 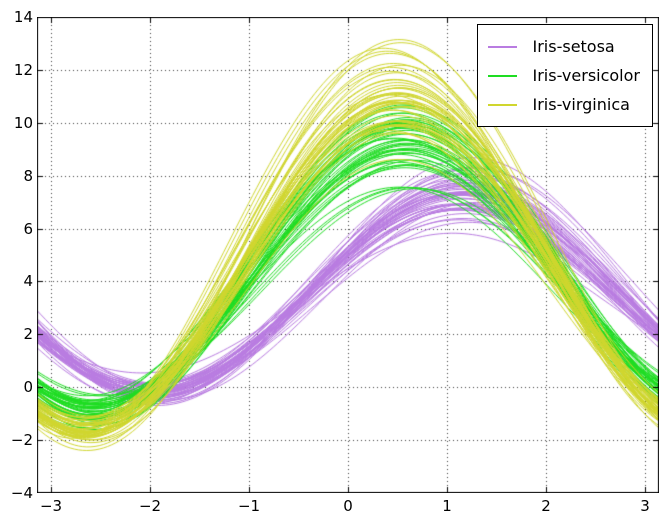 I want to click on y-tick-label: 0, so click(x=28, y=387).